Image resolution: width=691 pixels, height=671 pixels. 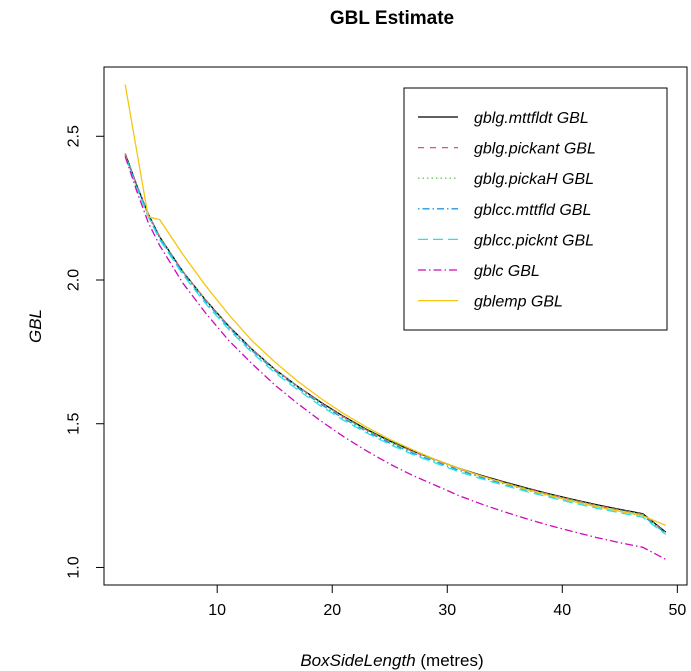 I want to click on x-axis: 10 20 30 40 50, so click(x=447, y=601).